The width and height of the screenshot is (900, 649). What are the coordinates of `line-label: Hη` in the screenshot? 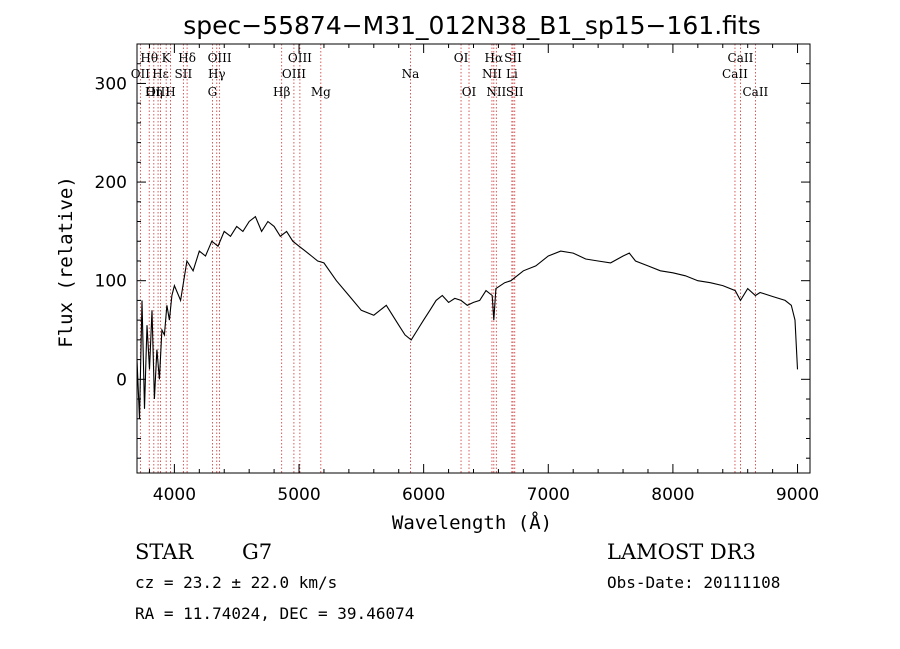 It's located at (154, 92).